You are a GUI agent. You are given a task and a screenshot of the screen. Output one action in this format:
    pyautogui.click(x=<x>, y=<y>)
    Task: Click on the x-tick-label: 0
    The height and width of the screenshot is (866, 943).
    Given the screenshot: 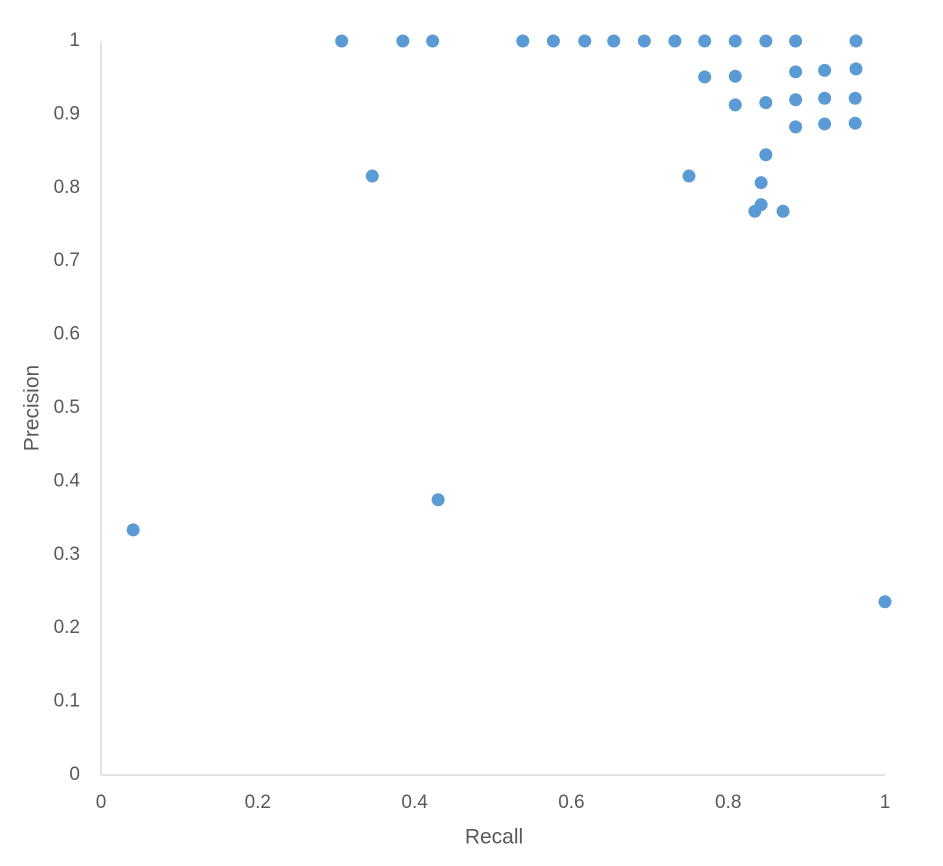 What is the action you would take?
    pyautogui.click(x=101, y=802)
    